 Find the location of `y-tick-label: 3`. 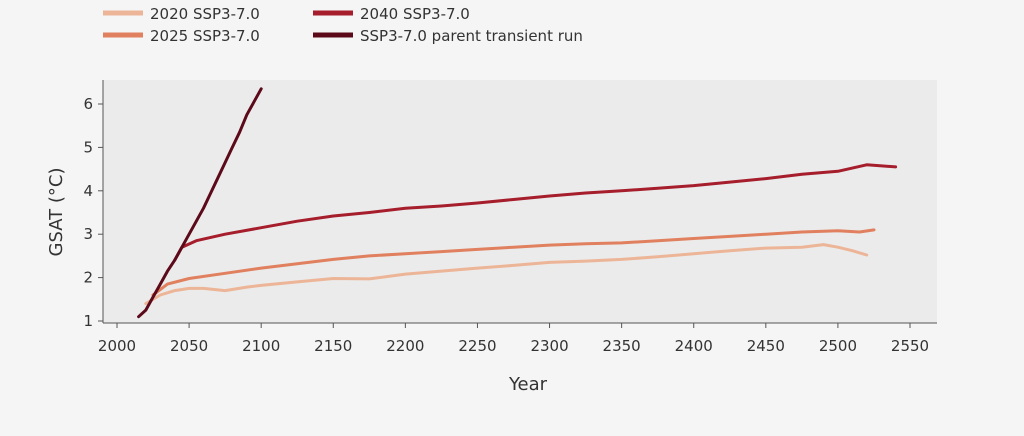

y-tick-label: 3 is located at coordinates (88, 234).